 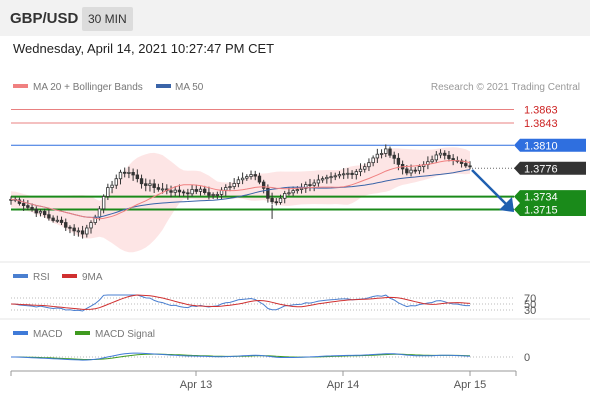 I want to click on forecast-arrow-head, so click(x=506, y=204).